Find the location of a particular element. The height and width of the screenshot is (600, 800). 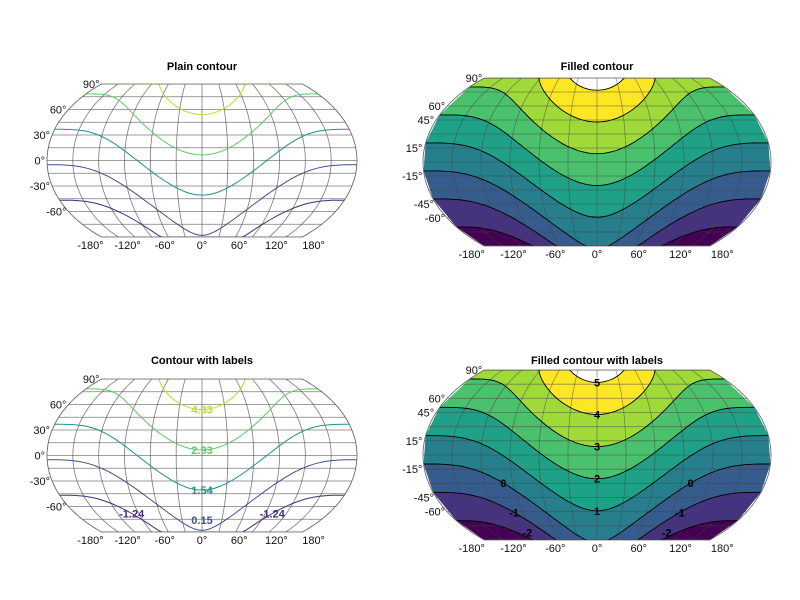

contour-label: 2.93 is located at coordinates (201, 451).